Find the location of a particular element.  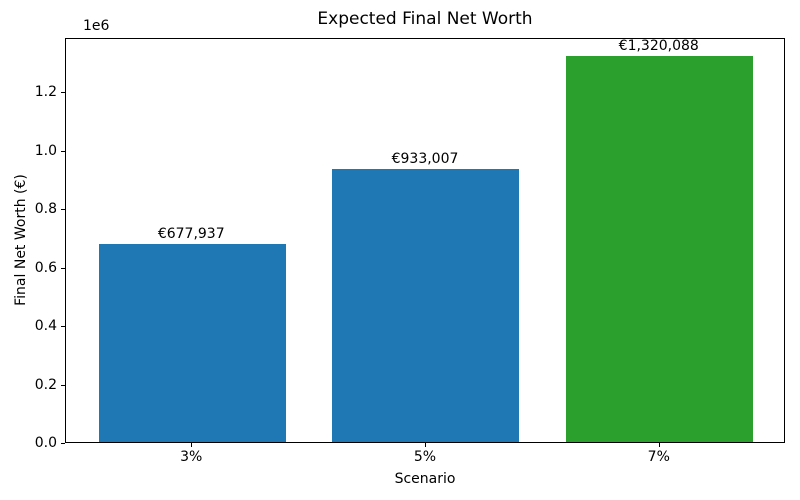

y-tick-label: 0.8 is located at coordinates (45, 209).